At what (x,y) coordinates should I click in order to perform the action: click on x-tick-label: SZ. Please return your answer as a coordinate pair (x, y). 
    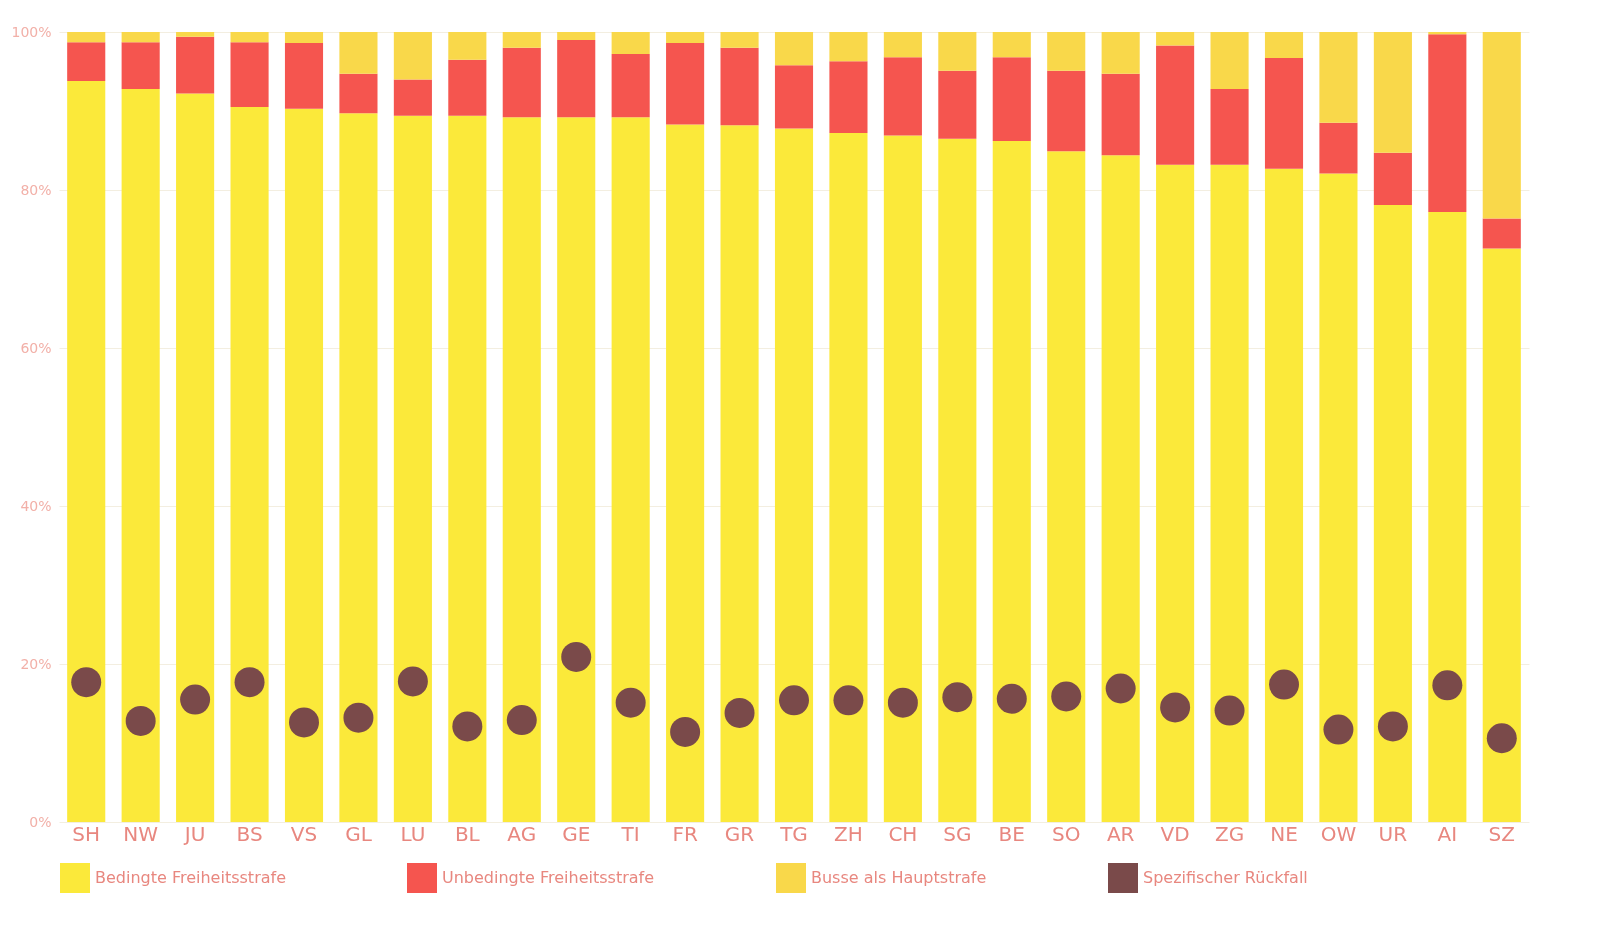
    Looking at the image, I should click on (1501, 833).